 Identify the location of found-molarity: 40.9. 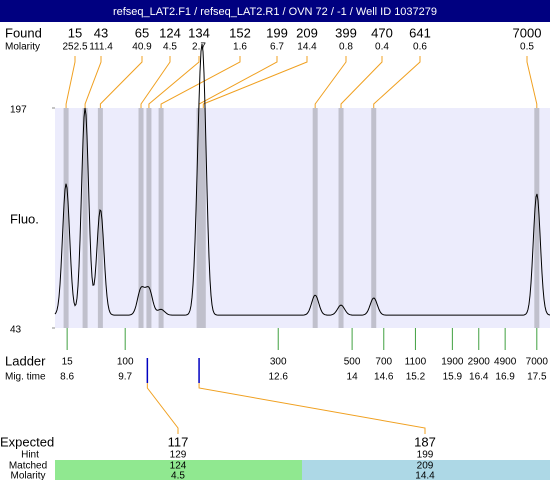
(142, 47).